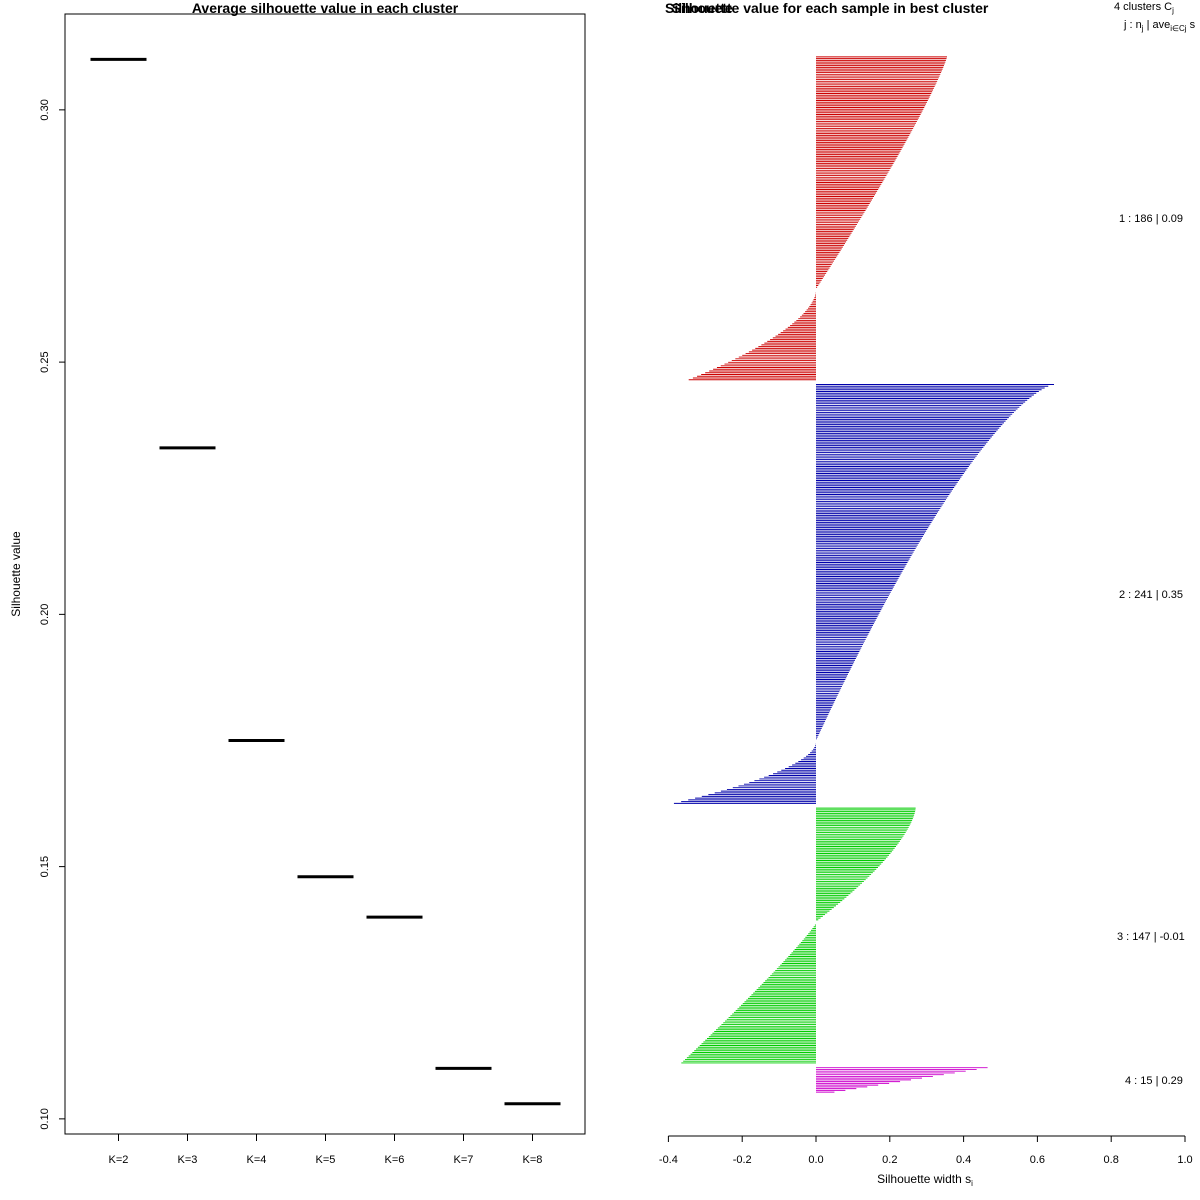 The image size is (1200, 1200). What do you see at coordinates (52, 614) in the screenshot?
I see `left-y-axis: 0.10 0.15 0.20 0.25 0.30` at bounding box center [52, 614].